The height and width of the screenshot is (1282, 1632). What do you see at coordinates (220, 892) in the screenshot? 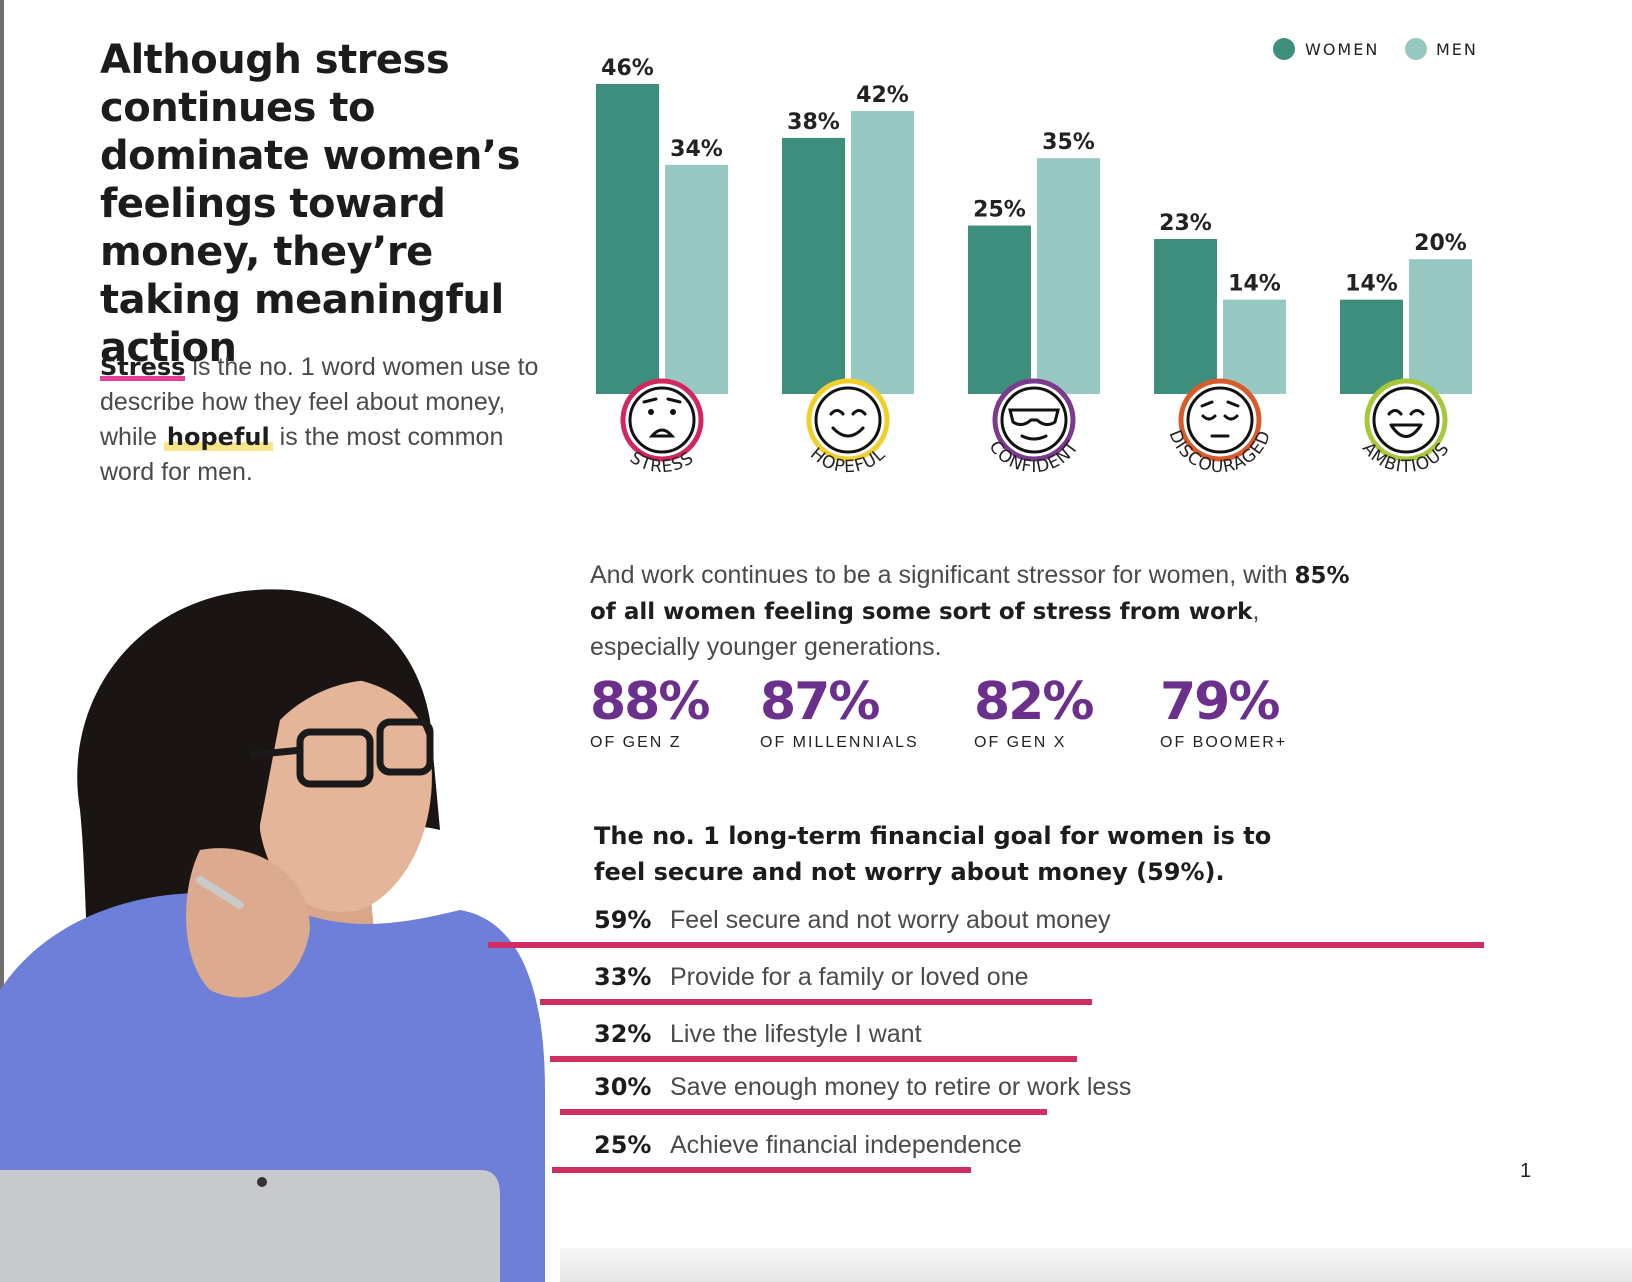
I see `pen-shape` at bounding box center [220, 892].